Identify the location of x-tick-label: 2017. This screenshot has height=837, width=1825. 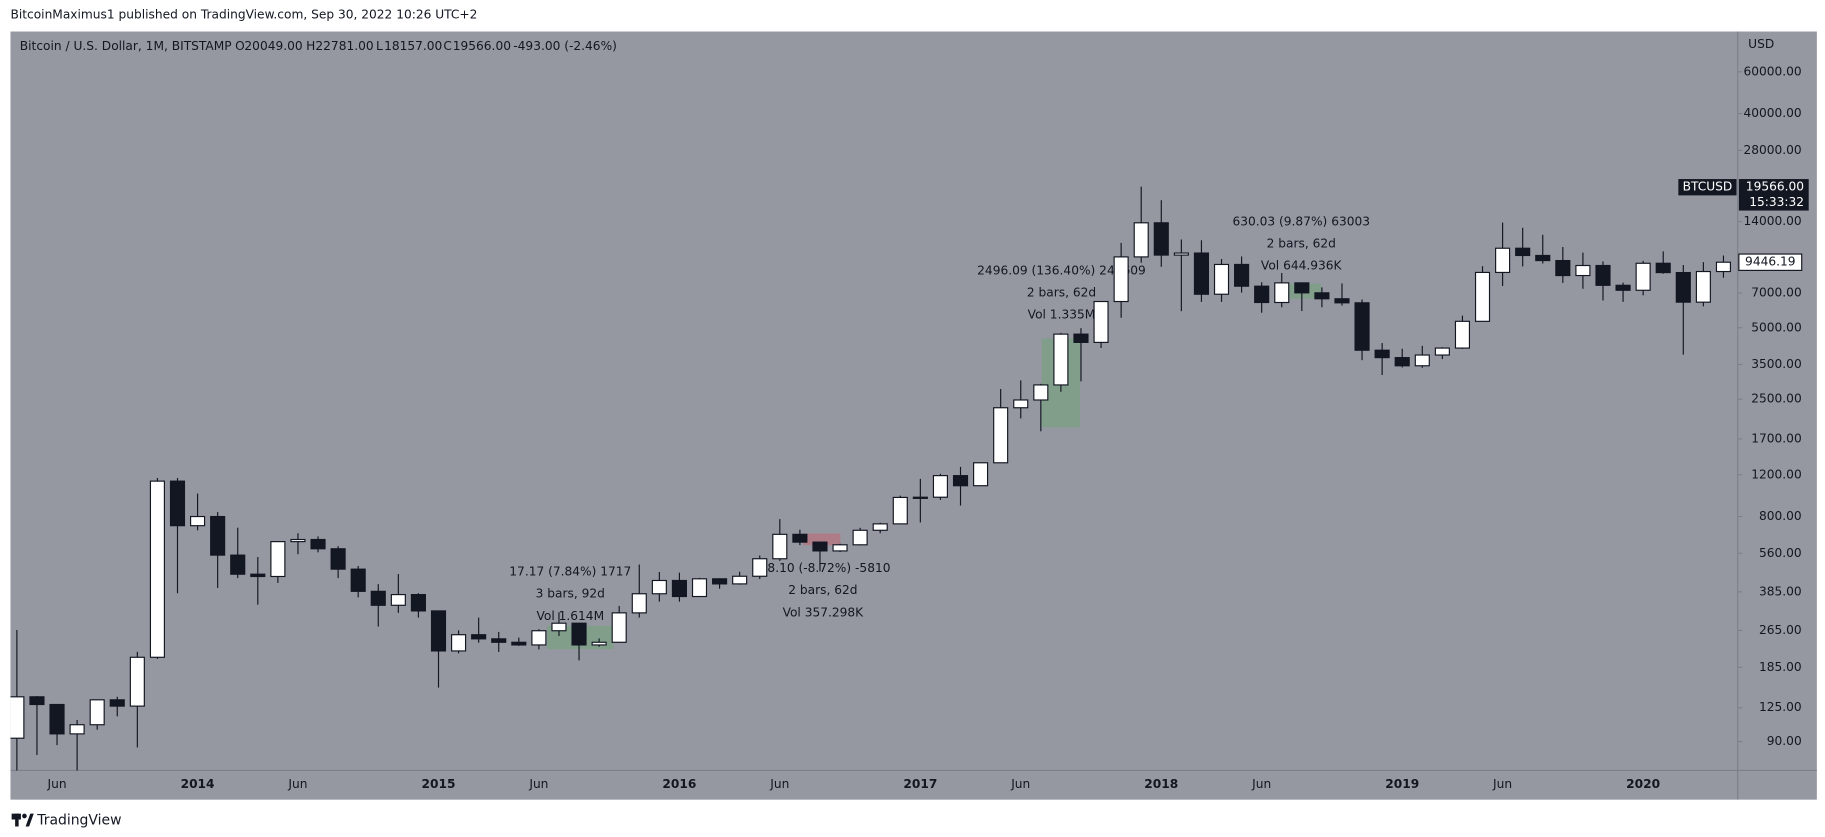
(920, 784).